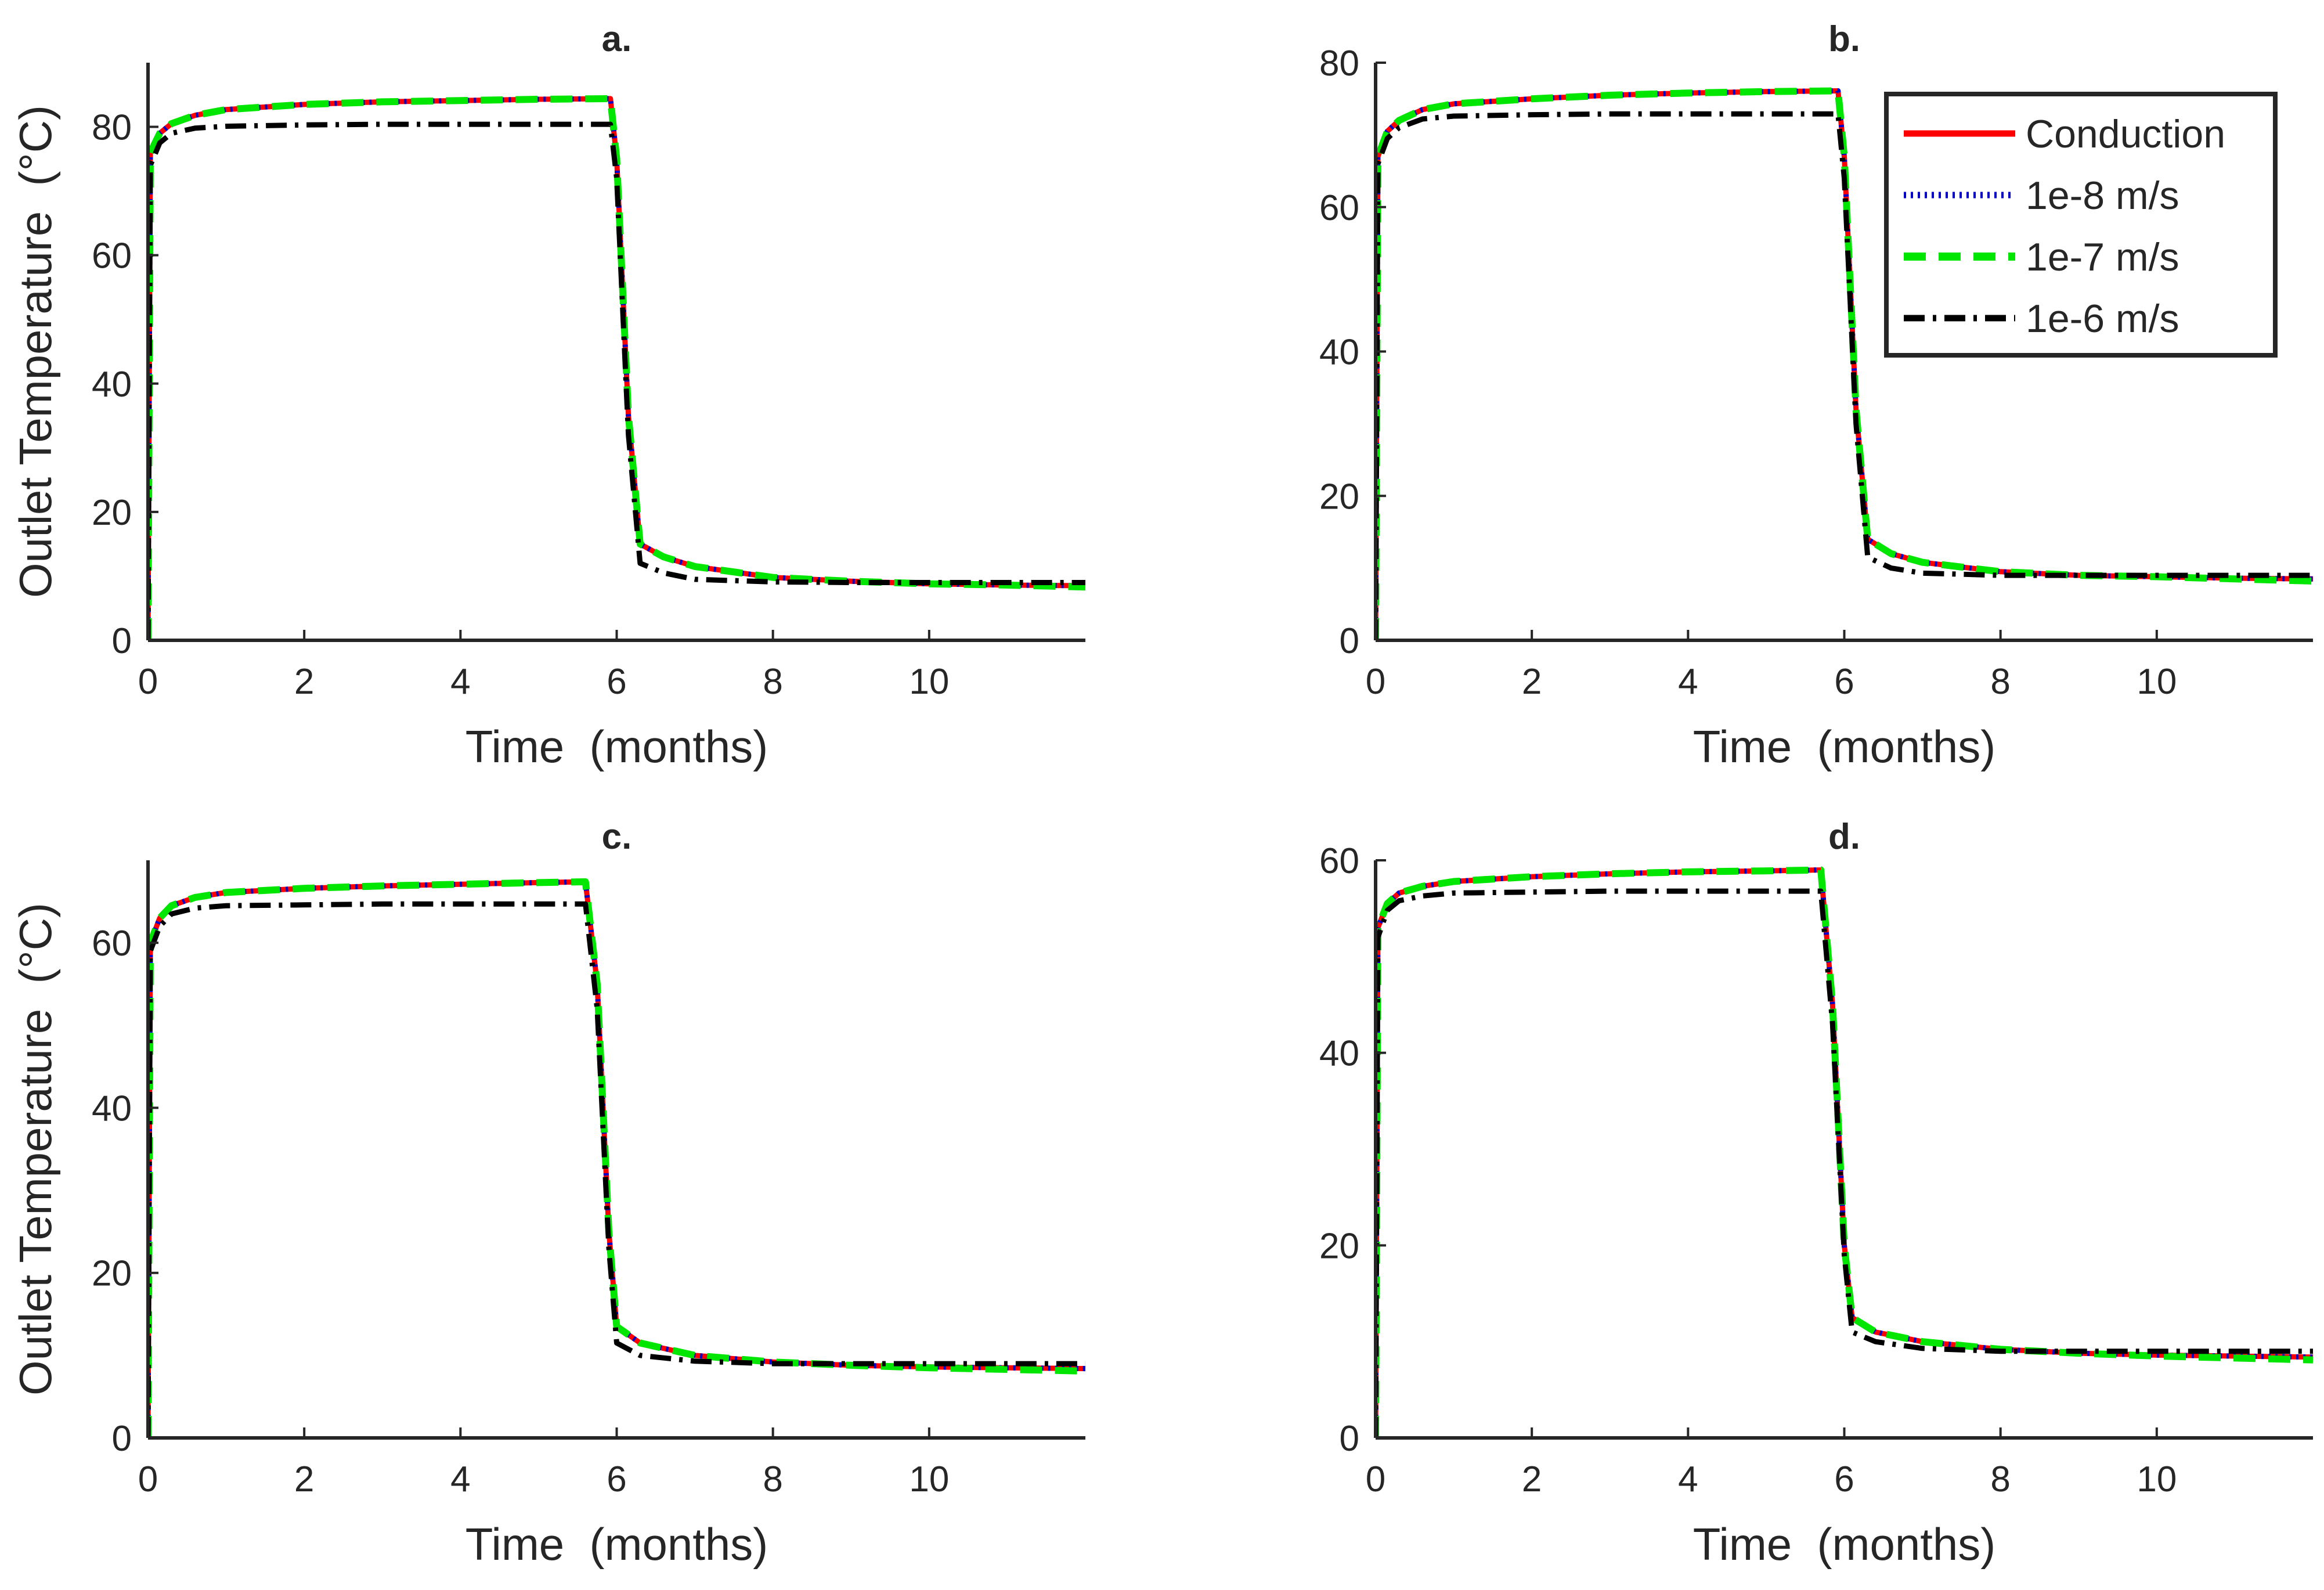 This screenshot has width=2324, height=1590. I want to click on legend: Conduction 1e-8 m/s 1e-7 m/s 1e-6 m/s, so click(2081, 225).